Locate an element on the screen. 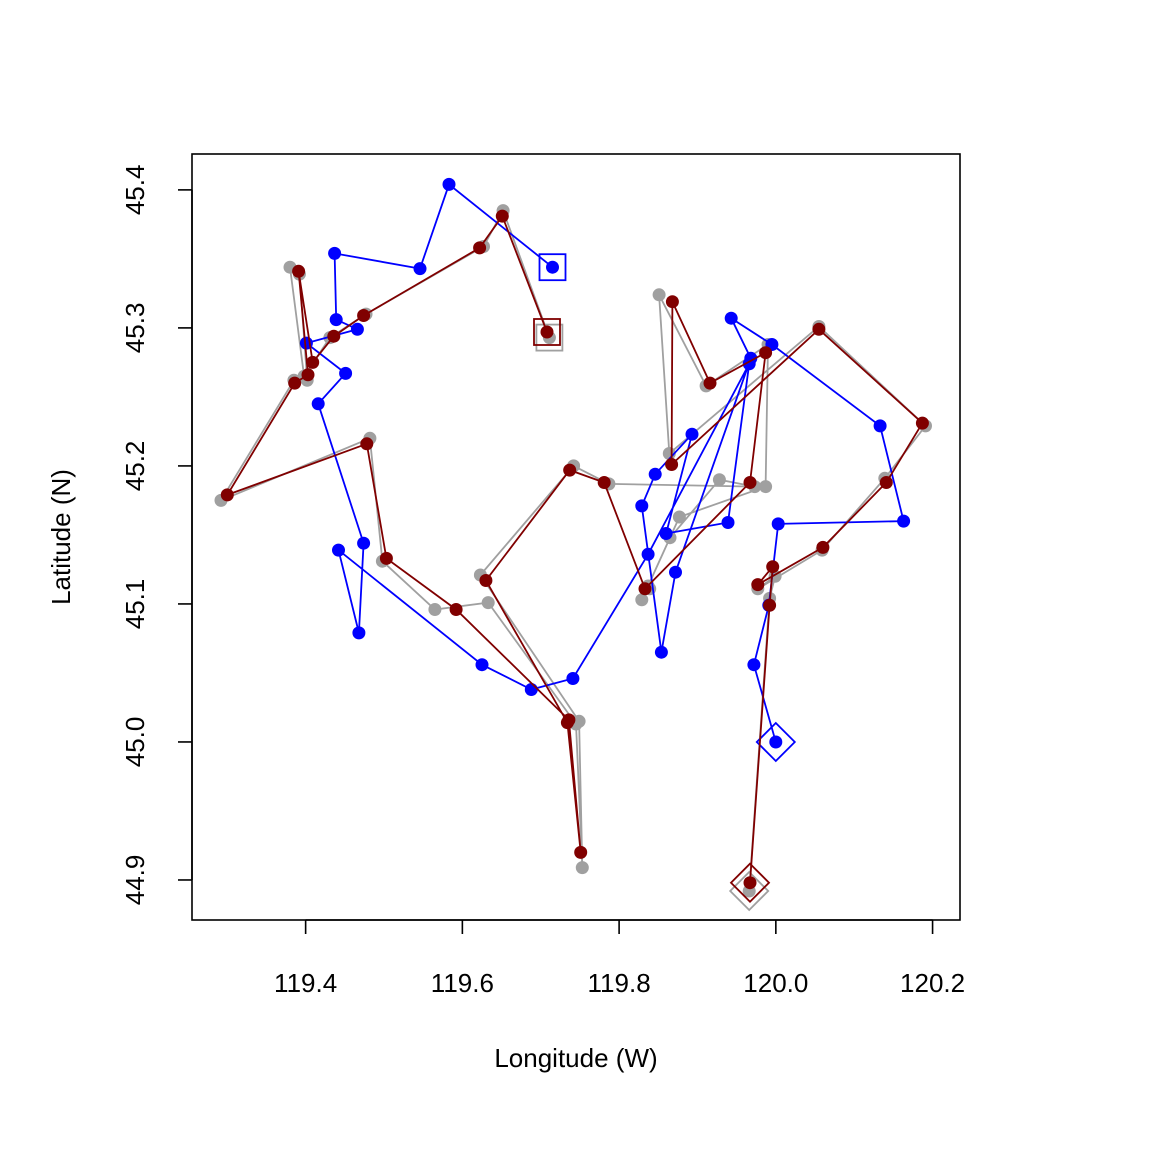  x-tick-label: 120.2 is located at coordinates (932, 983).